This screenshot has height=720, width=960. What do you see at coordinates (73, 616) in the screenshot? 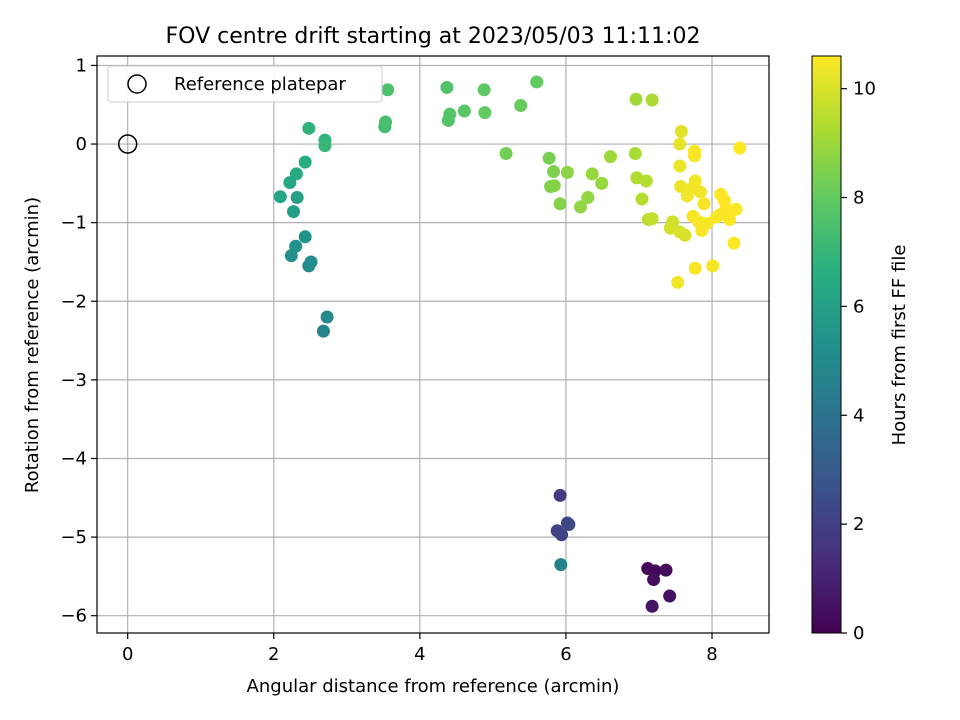
I see `y-tick-label: −6` at bounding box center [73, 616].